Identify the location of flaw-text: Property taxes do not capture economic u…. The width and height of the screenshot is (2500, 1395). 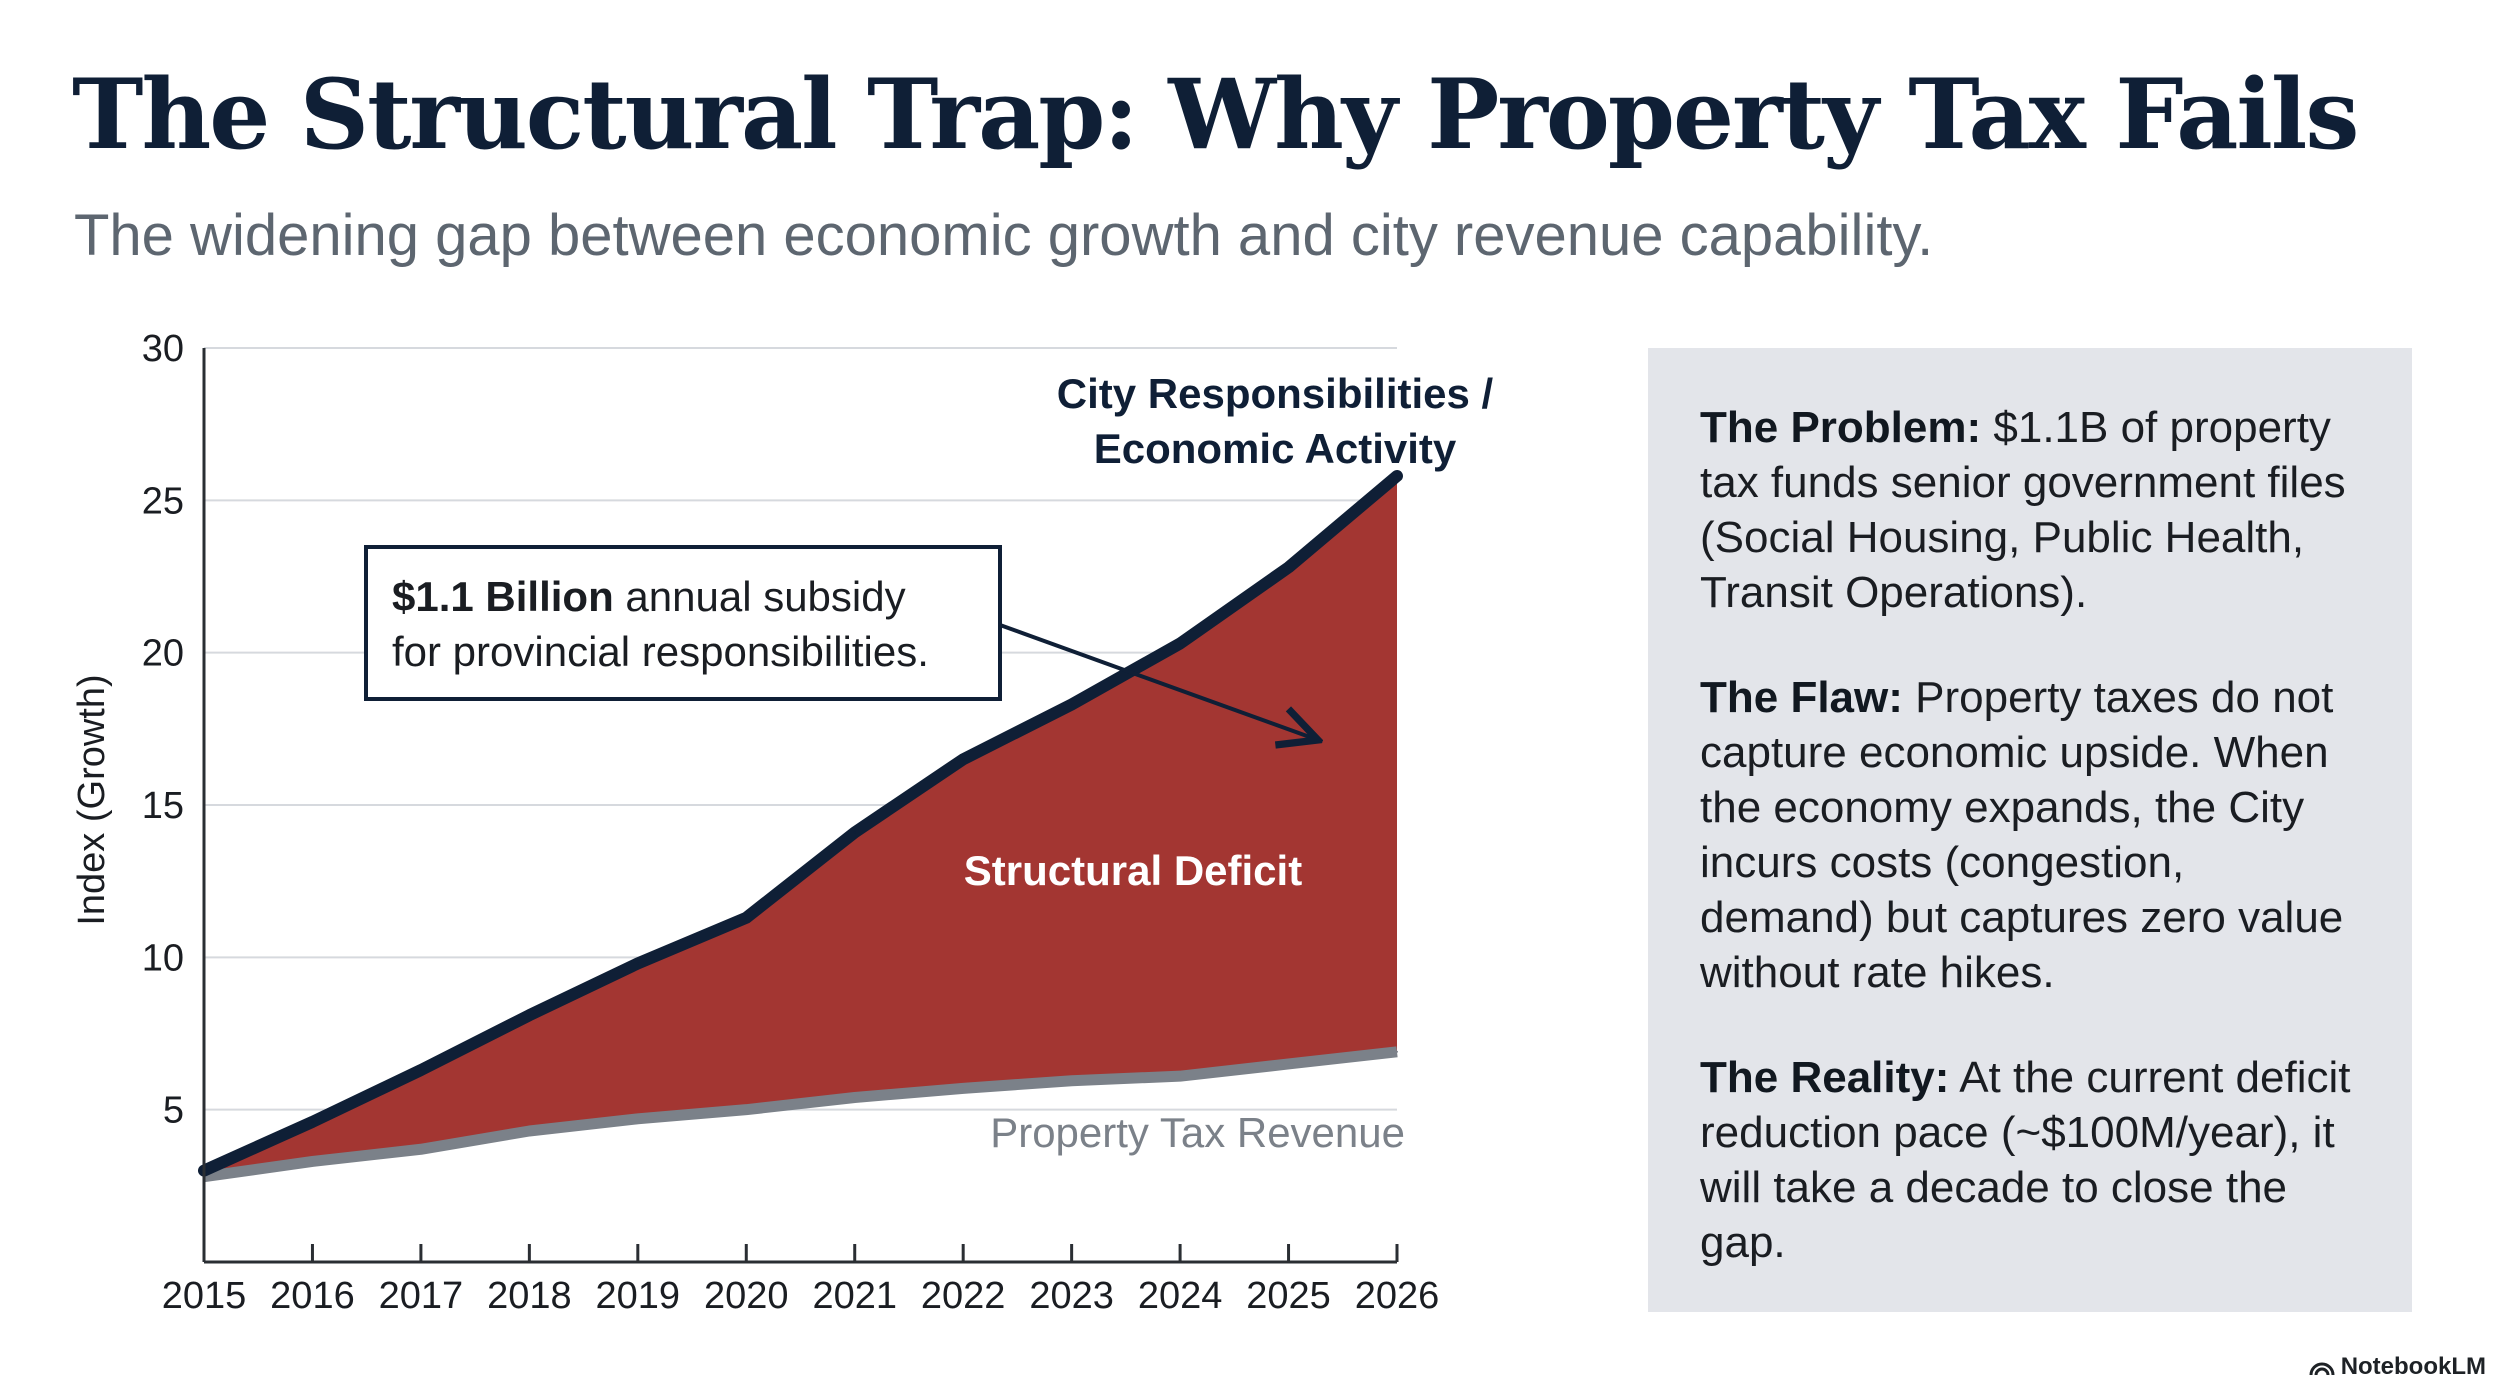
(2022, 835).